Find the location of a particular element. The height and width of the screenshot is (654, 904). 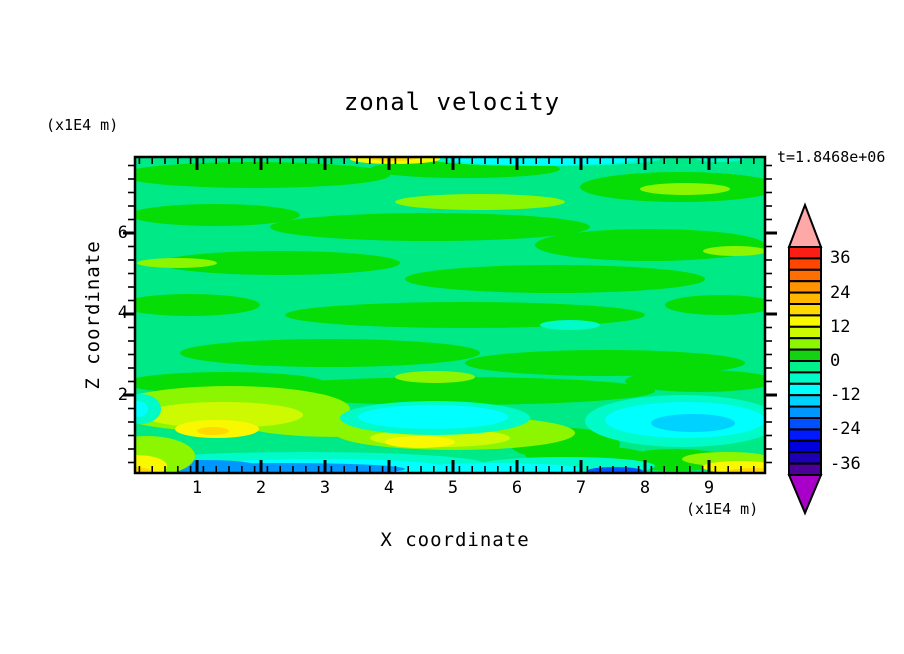

y-tick-label: 2 is located at coordinates (122, 395).